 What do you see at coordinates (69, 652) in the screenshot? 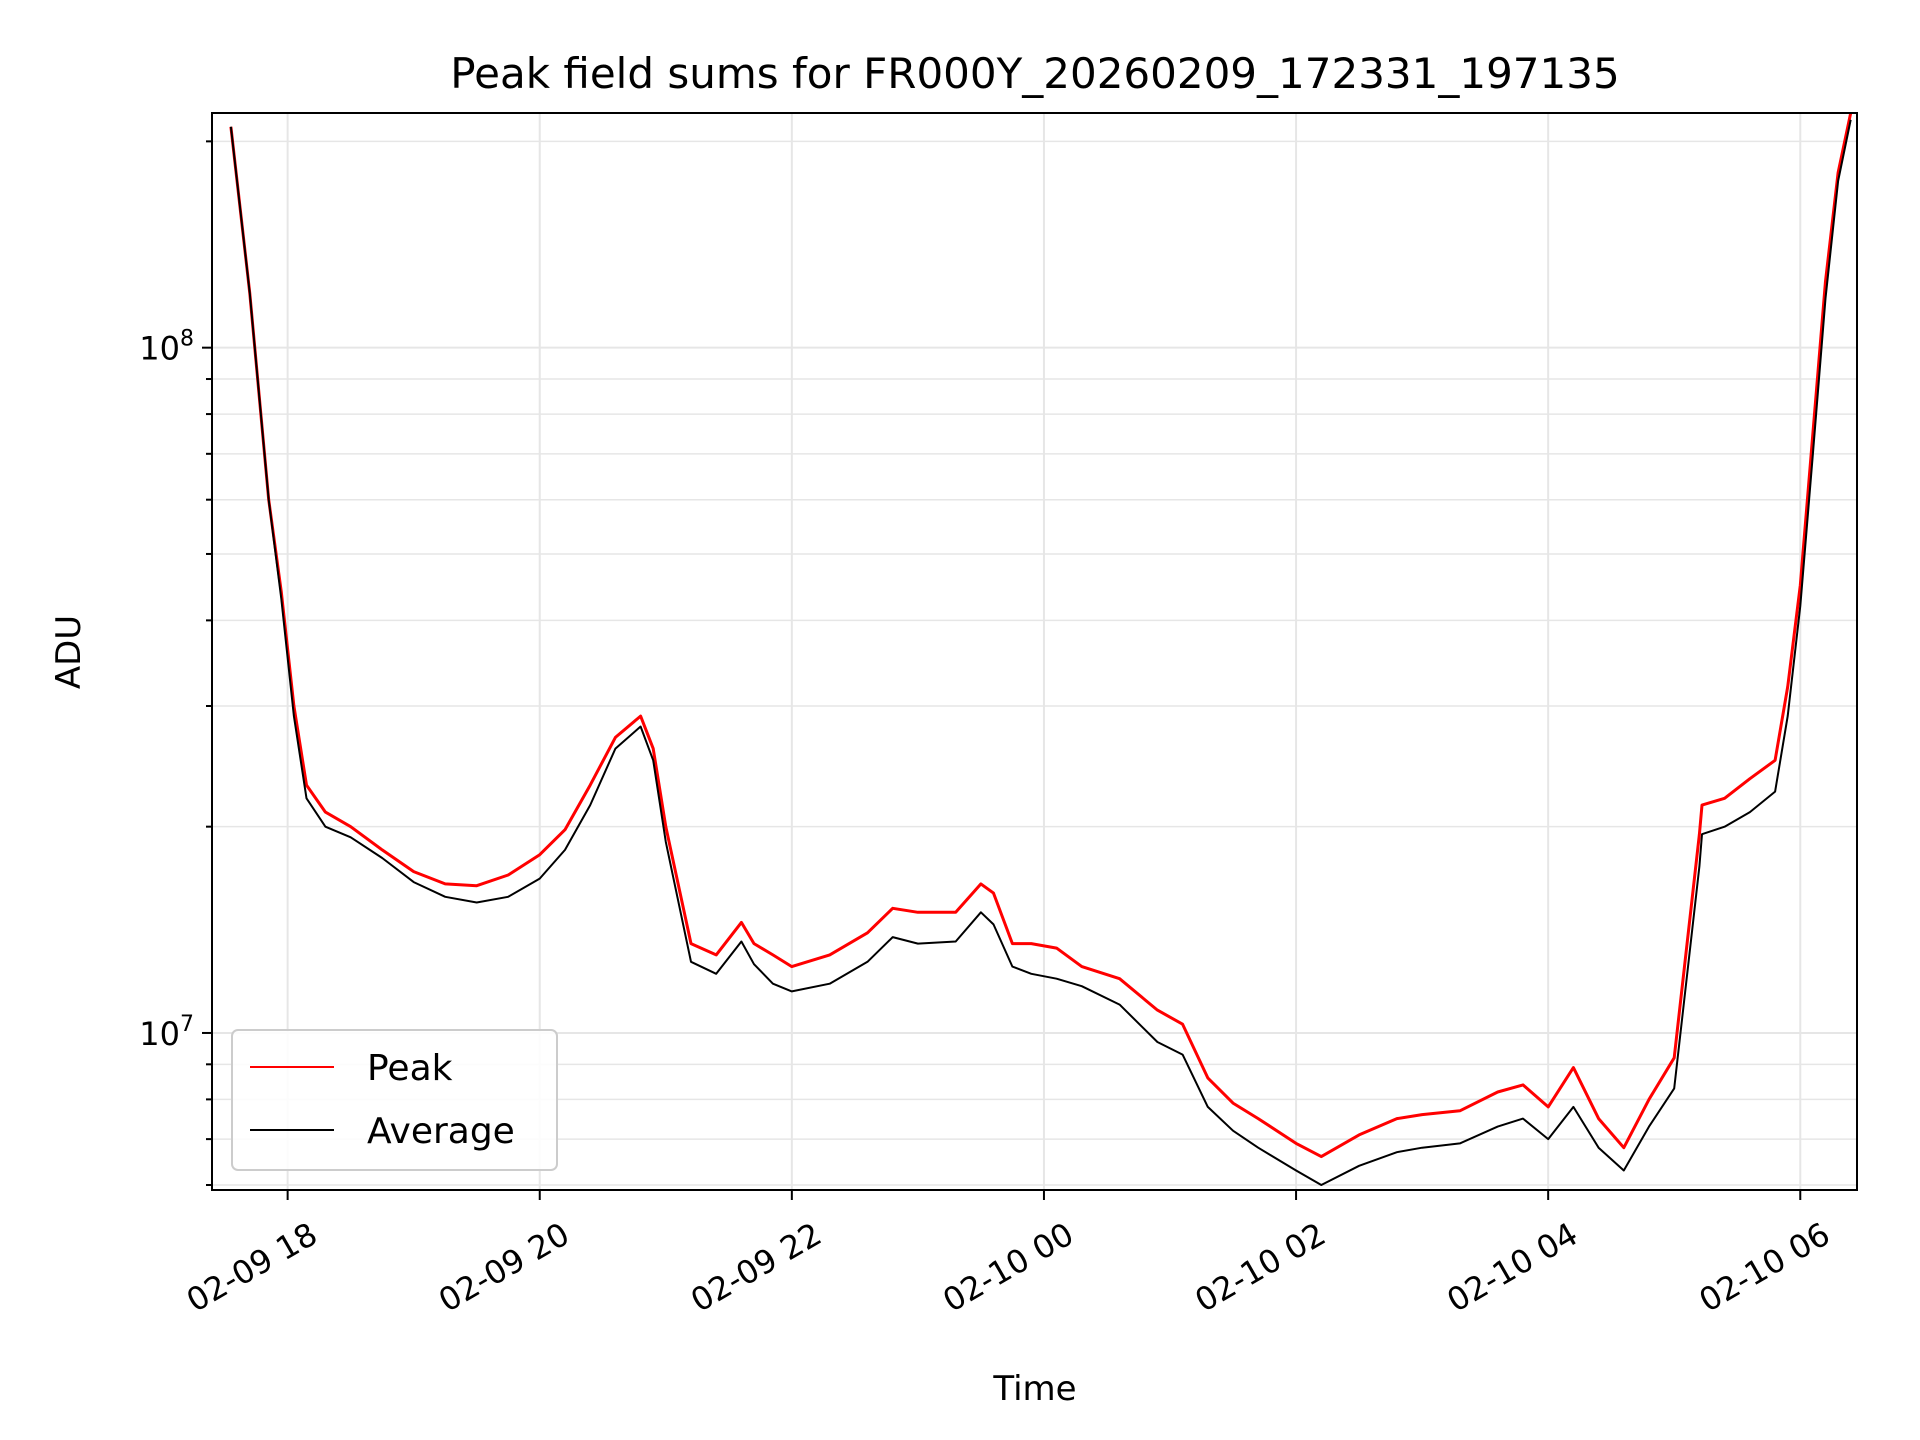
I see `y-axis-title: ADU` at bounding box center [69, 652].